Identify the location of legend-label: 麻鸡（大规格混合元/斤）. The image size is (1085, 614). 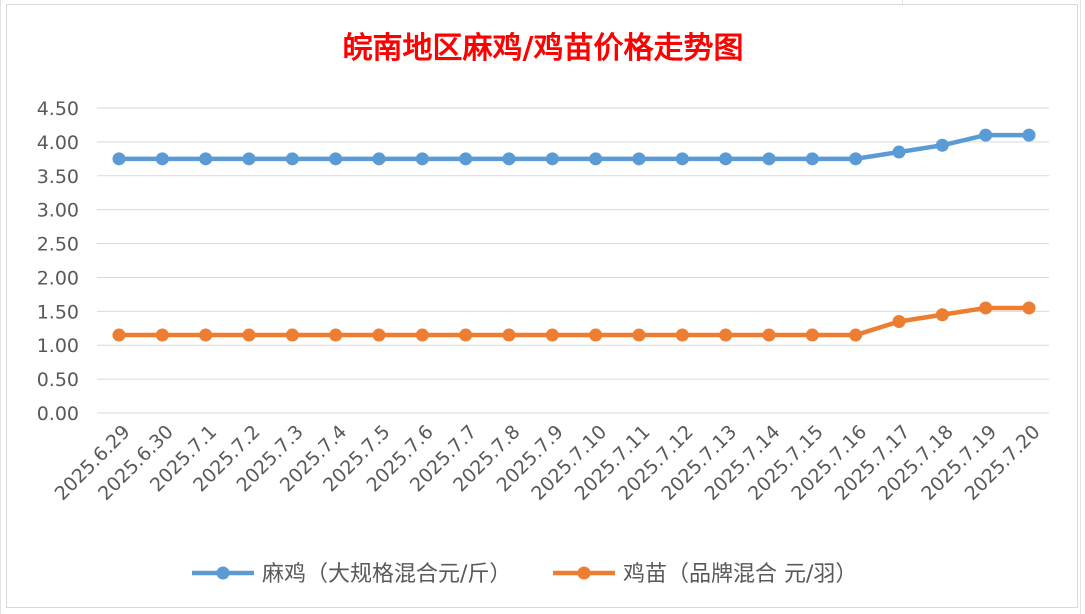
(386, 574).